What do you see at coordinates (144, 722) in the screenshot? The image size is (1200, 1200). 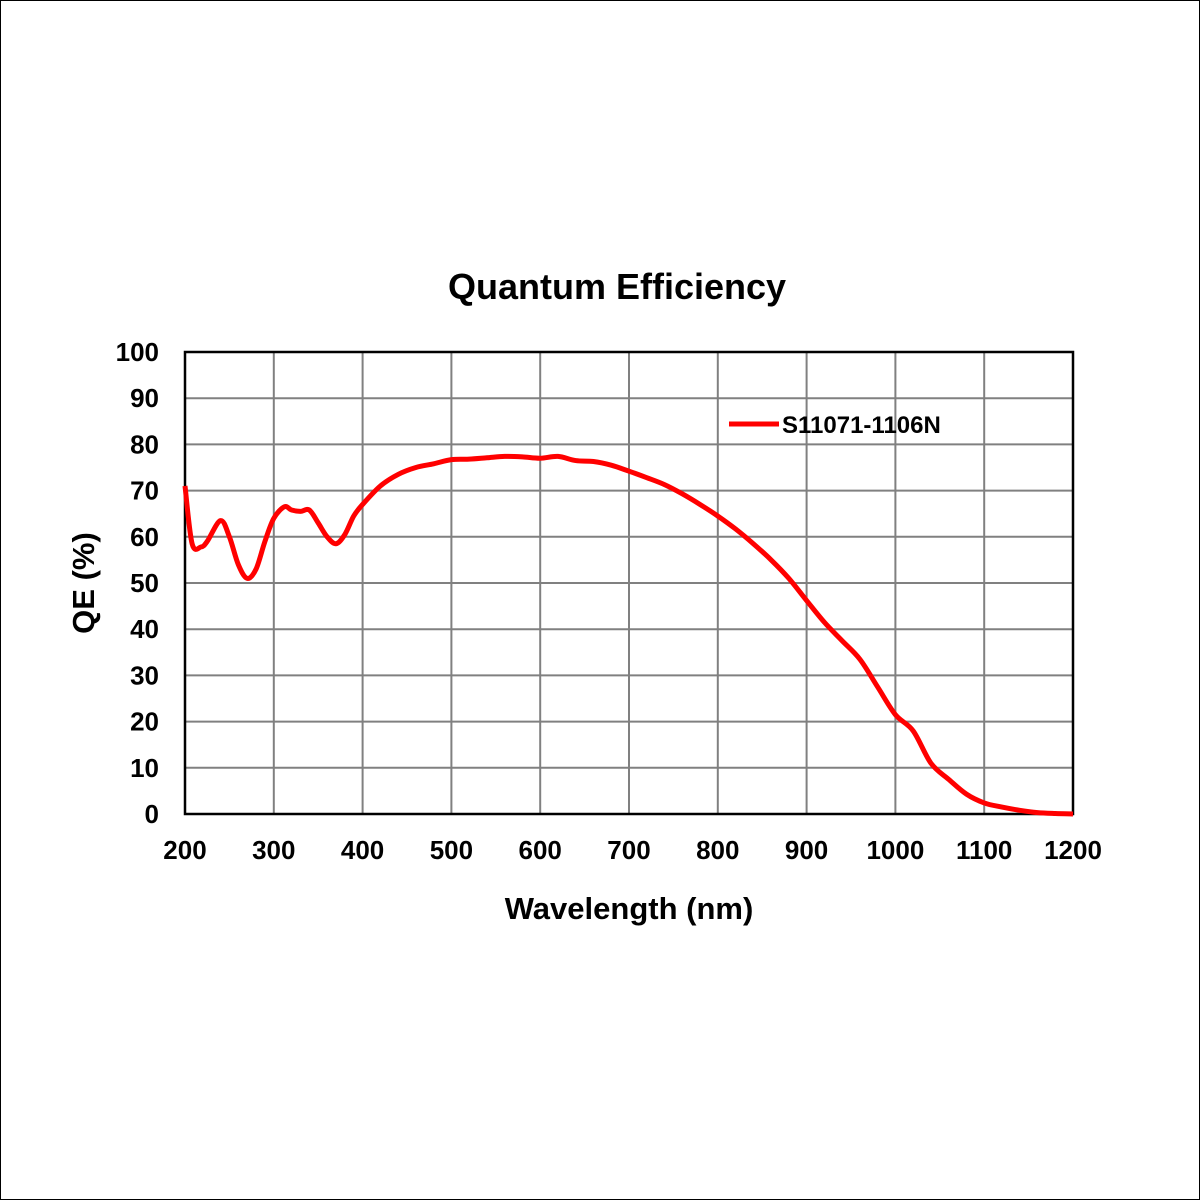 I see `y-tick-label: 20` at bounding box center [144, 722].